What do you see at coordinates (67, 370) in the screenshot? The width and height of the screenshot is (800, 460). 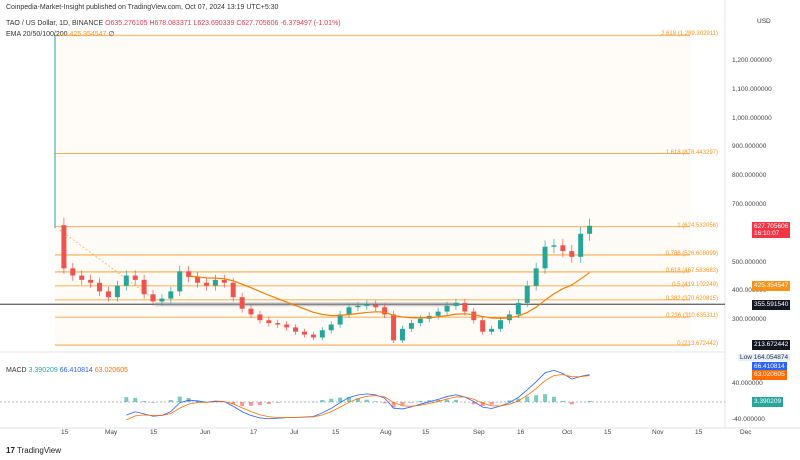 I see `macd-legend: MACD 3.390209 66.410814 63.020605` at bounding box center [67, 370].